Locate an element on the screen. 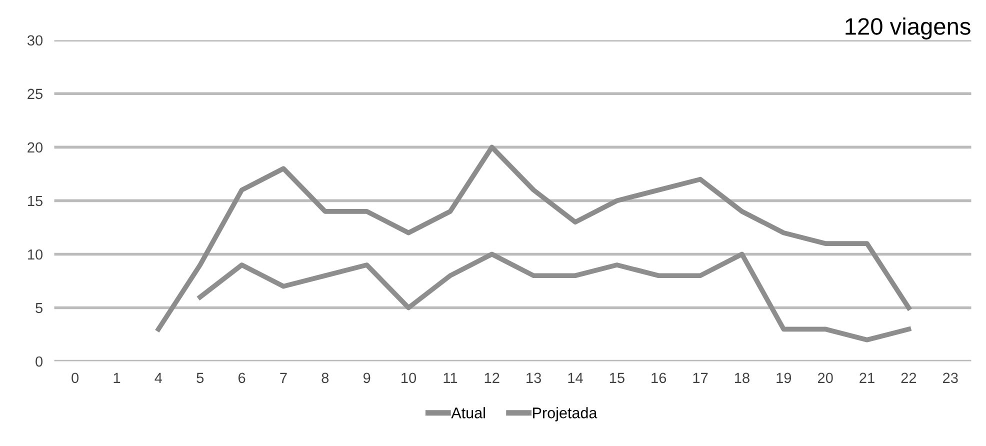  x-tick-label: 19 is located at coordinates (784, 378).